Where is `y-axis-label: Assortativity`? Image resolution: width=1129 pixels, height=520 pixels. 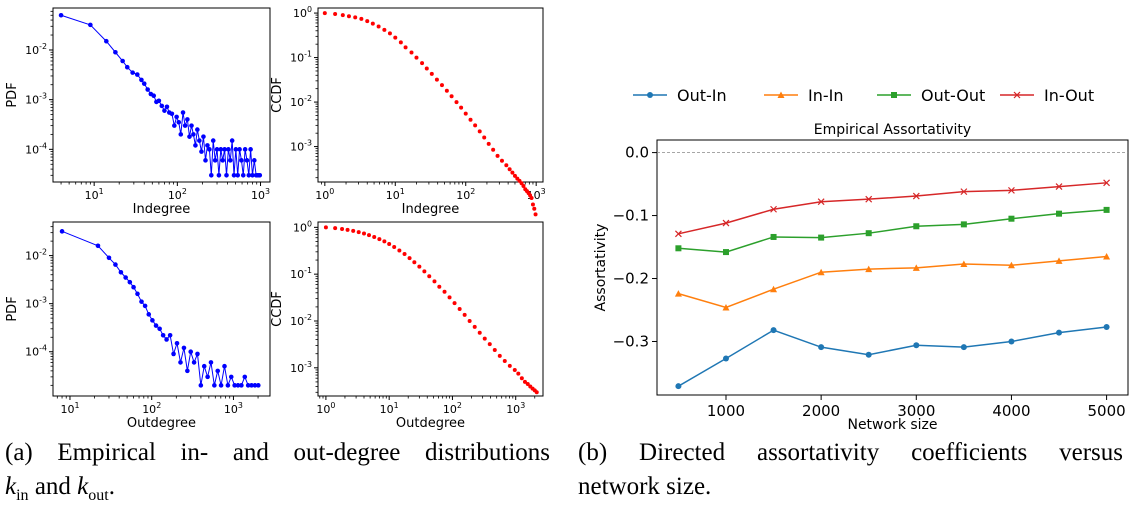 y-axis-label: Assortativity is located at coordinates (601, 268).